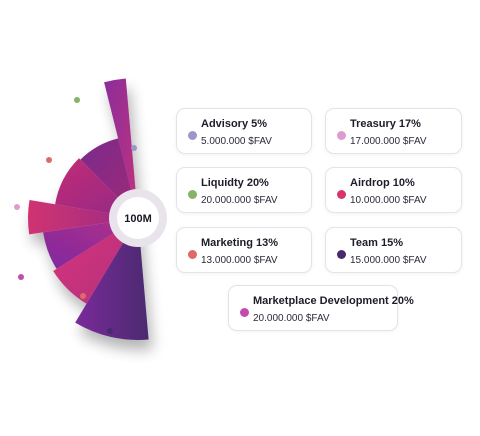 This screenshot has width=480, height=436. Describe the element at coordinates (388, 260) in the screenshot. I see `legend-amount: 15.000.000 $FAV` at that location.